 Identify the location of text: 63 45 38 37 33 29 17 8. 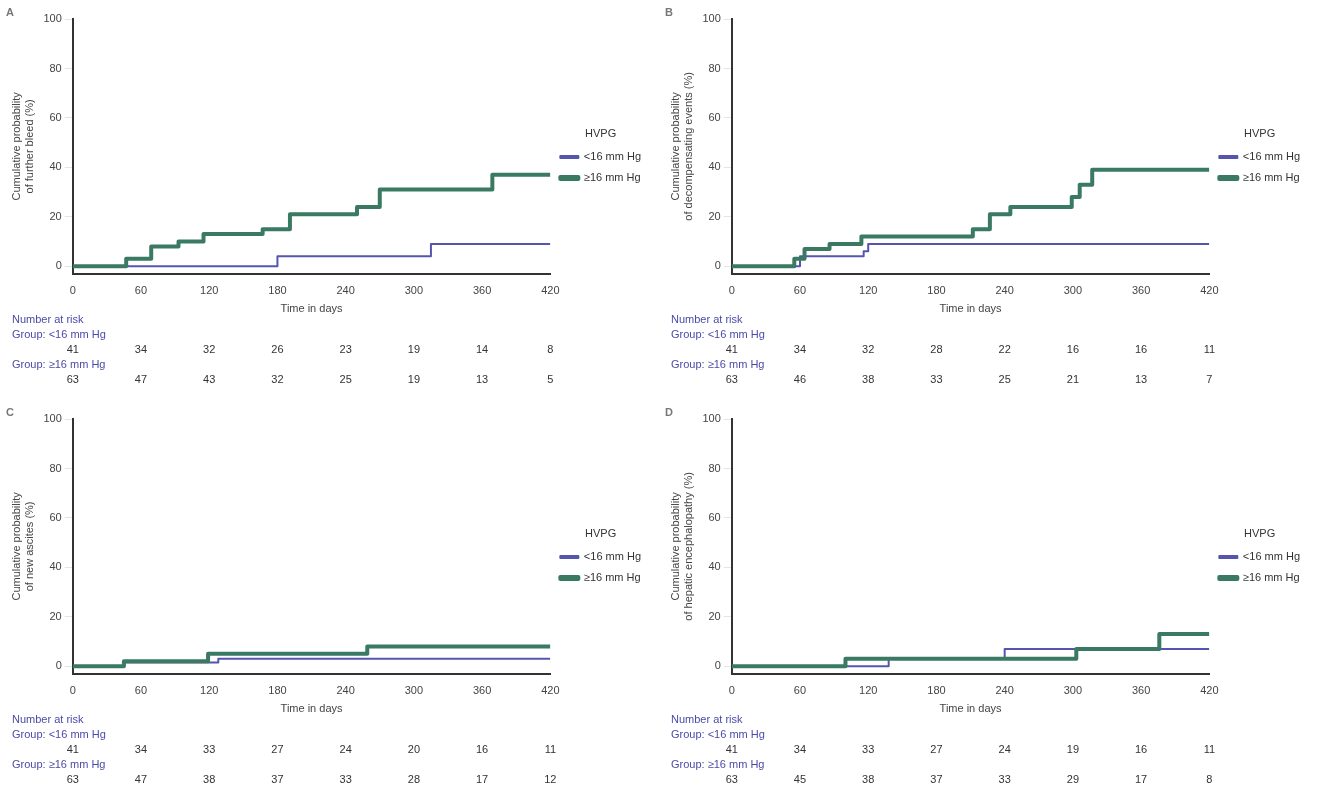
(969, 779).